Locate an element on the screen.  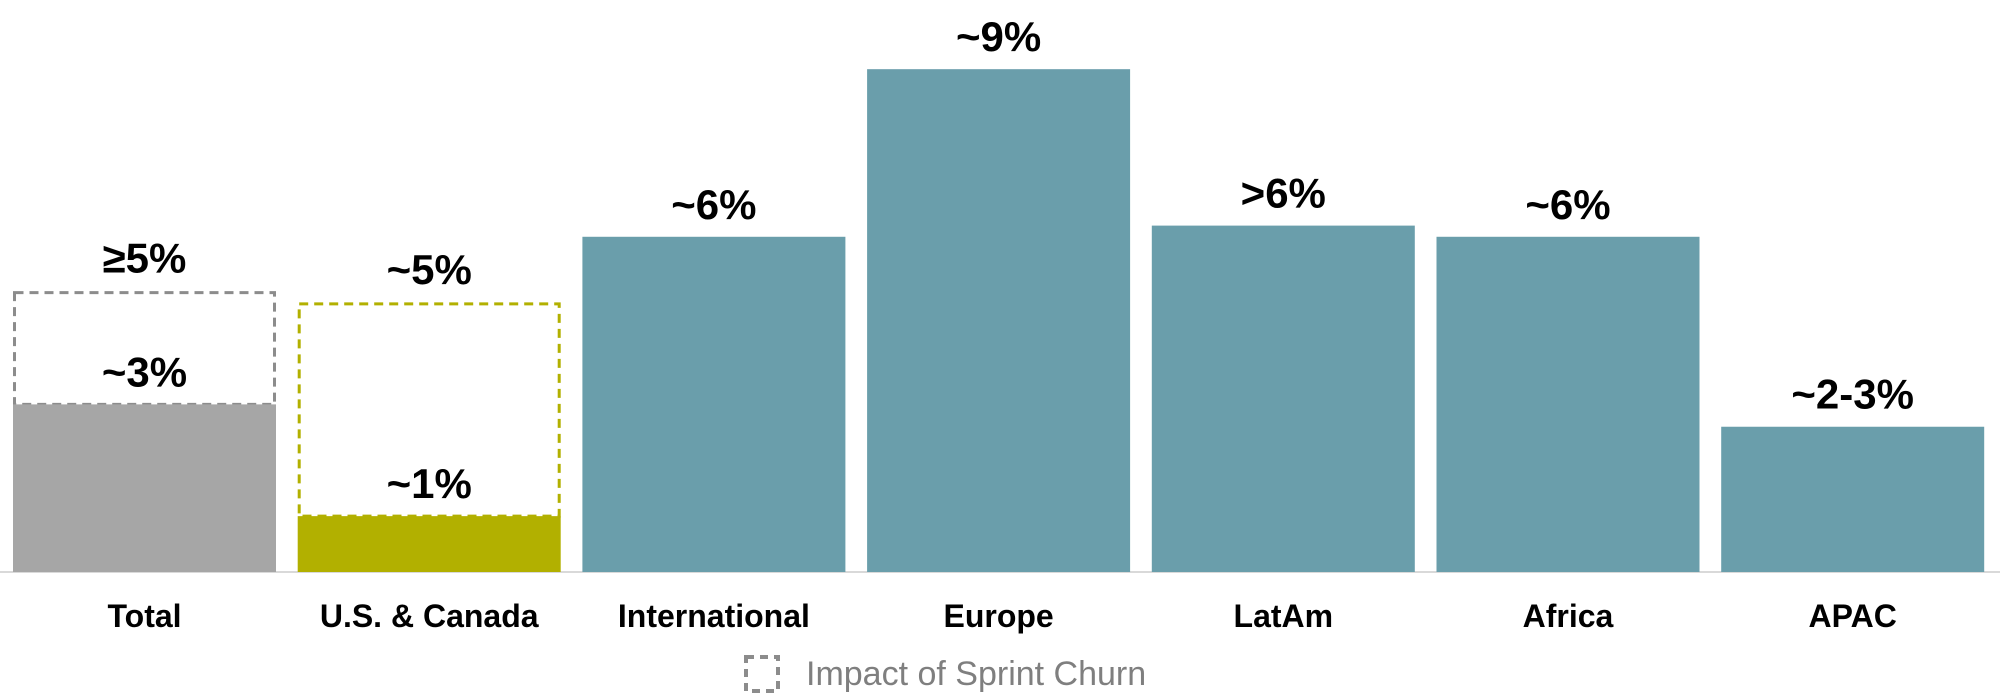
category-label-u-s-and-canada: U.S. & Canada is located at coordinates (429, 616).